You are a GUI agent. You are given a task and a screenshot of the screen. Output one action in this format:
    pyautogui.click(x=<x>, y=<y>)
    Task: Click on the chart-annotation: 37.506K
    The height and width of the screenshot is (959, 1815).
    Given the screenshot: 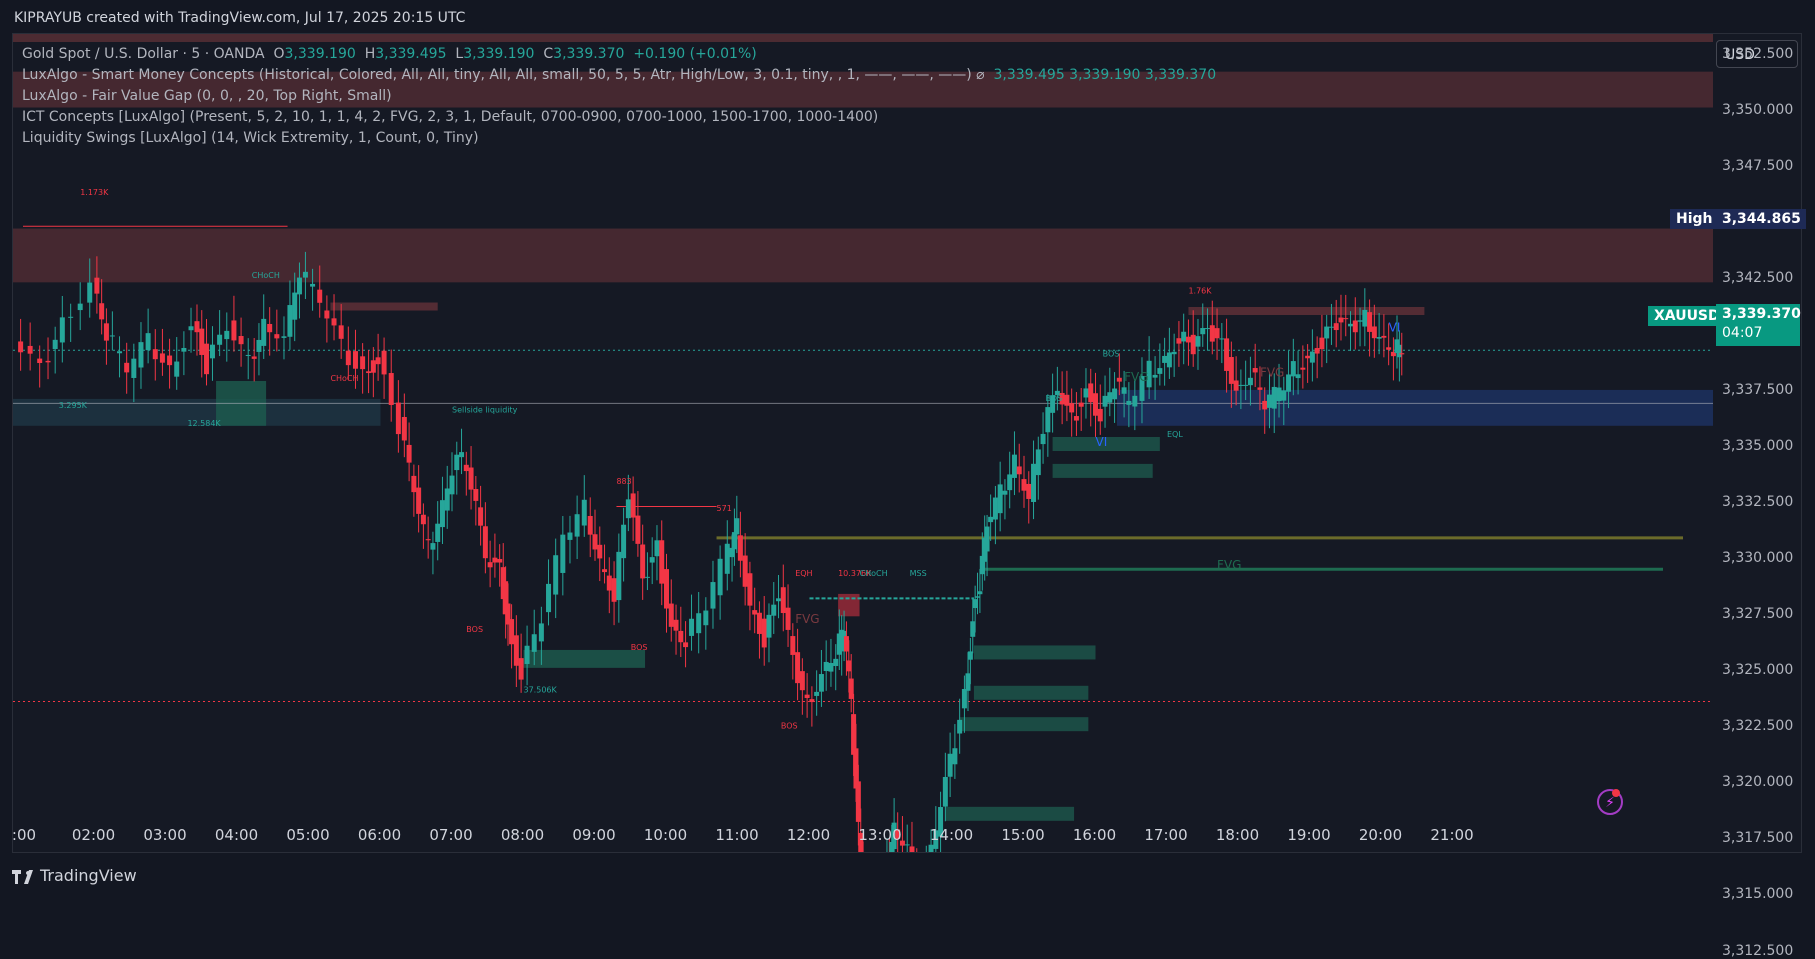 What is the action you would take?
    pyautogui.click(x=541, y=690)
    